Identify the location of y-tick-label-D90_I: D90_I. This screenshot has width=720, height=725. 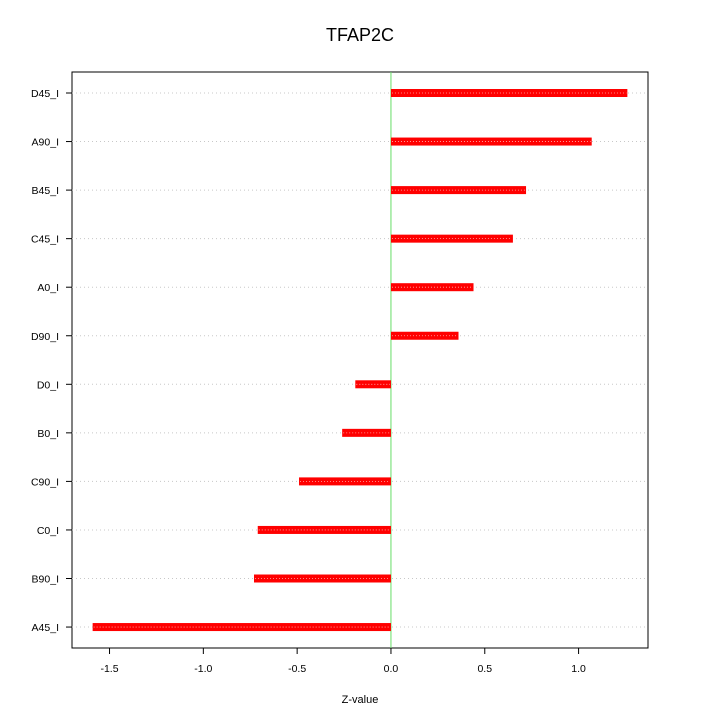
(45, 337).